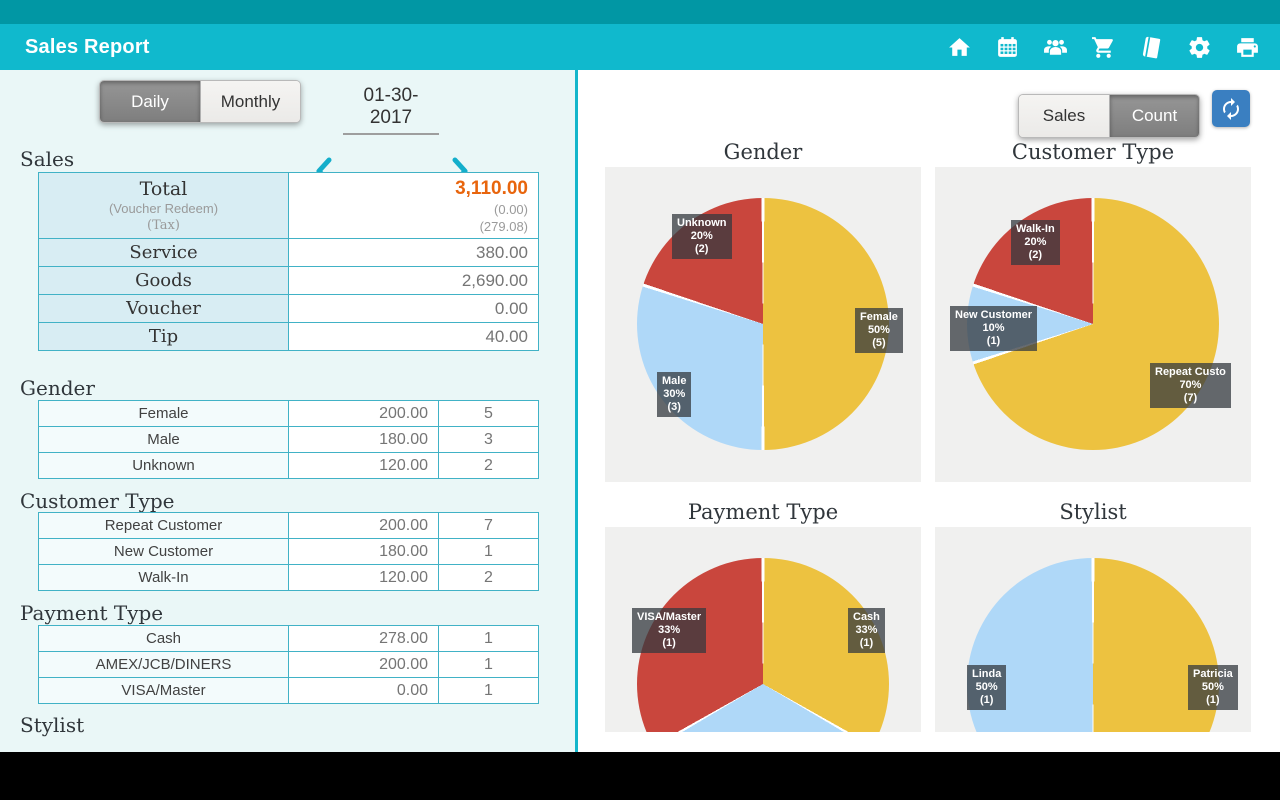 This screenshot has height=800, width=1280. Describe the element at coordinates (879, 330) in the screenshot. I see `pie-slice-label: Female 50% (5)` at that location.